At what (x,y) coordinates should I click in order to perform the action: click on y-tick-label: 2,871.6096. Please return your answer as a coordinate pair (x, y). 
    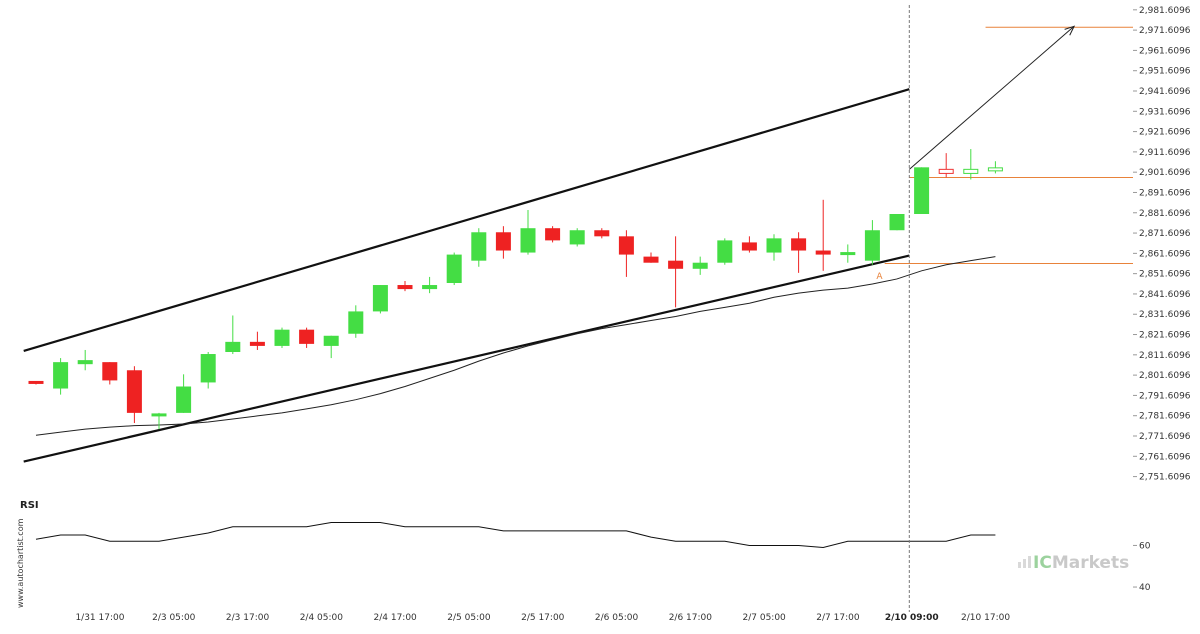
    Looking at the image, I should click on (1165, 234).